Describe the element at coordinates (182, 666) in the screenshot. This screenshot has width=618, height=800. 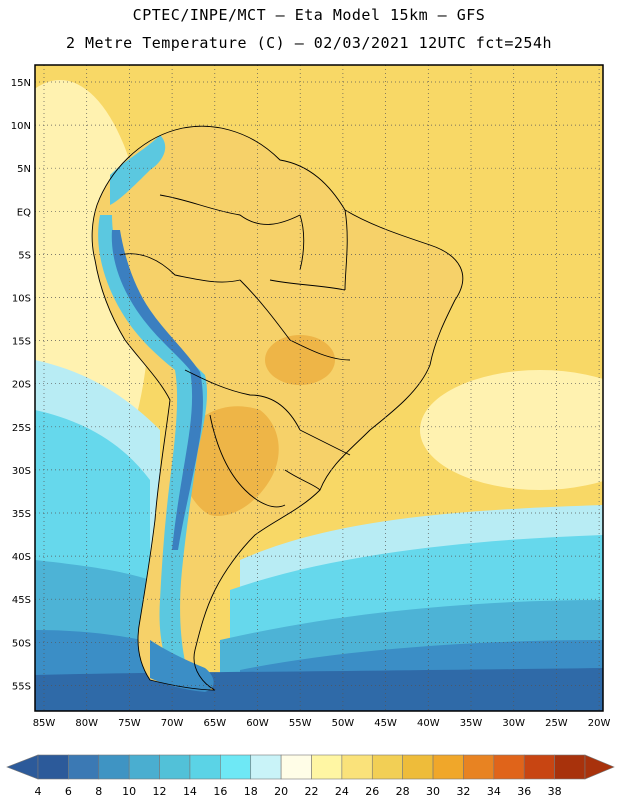
I see `patagonia-tip` at that location.